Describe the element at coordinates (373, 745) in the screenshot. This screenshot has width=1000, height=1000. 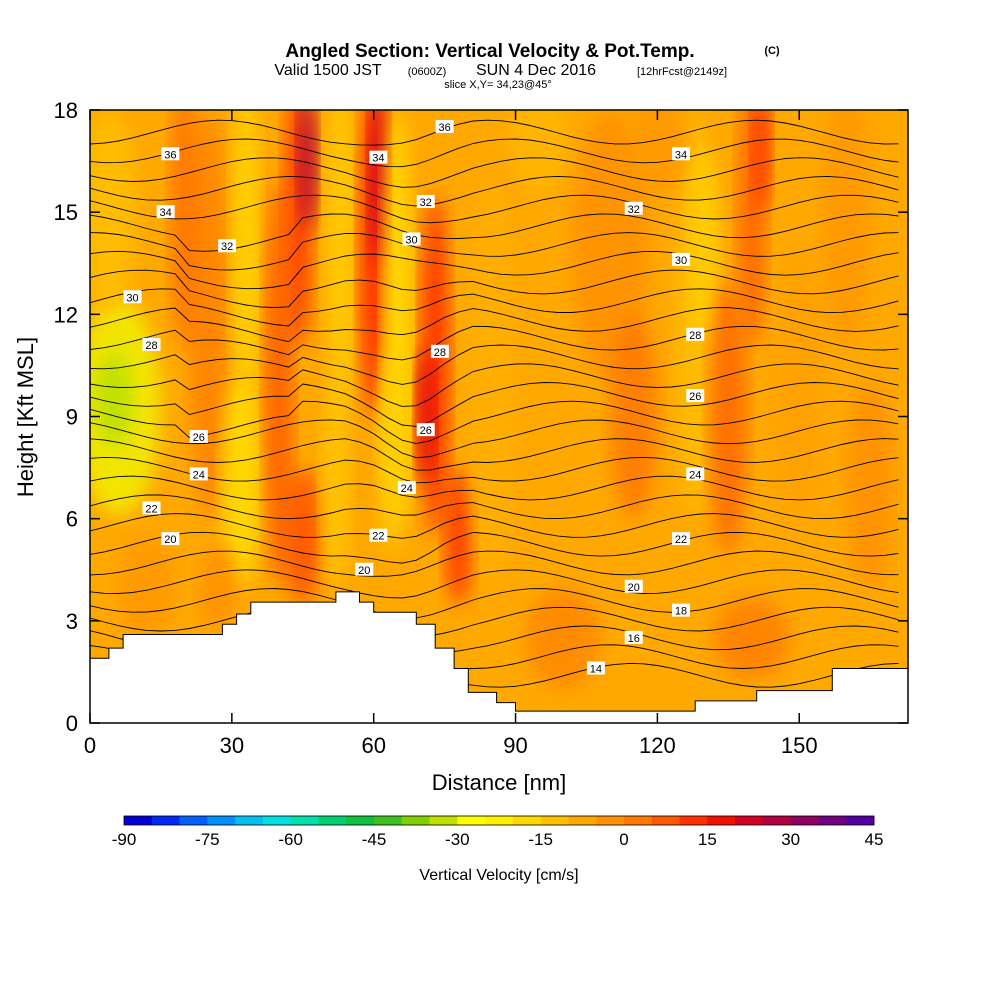
I see `x-tick-label: 60` at that location.